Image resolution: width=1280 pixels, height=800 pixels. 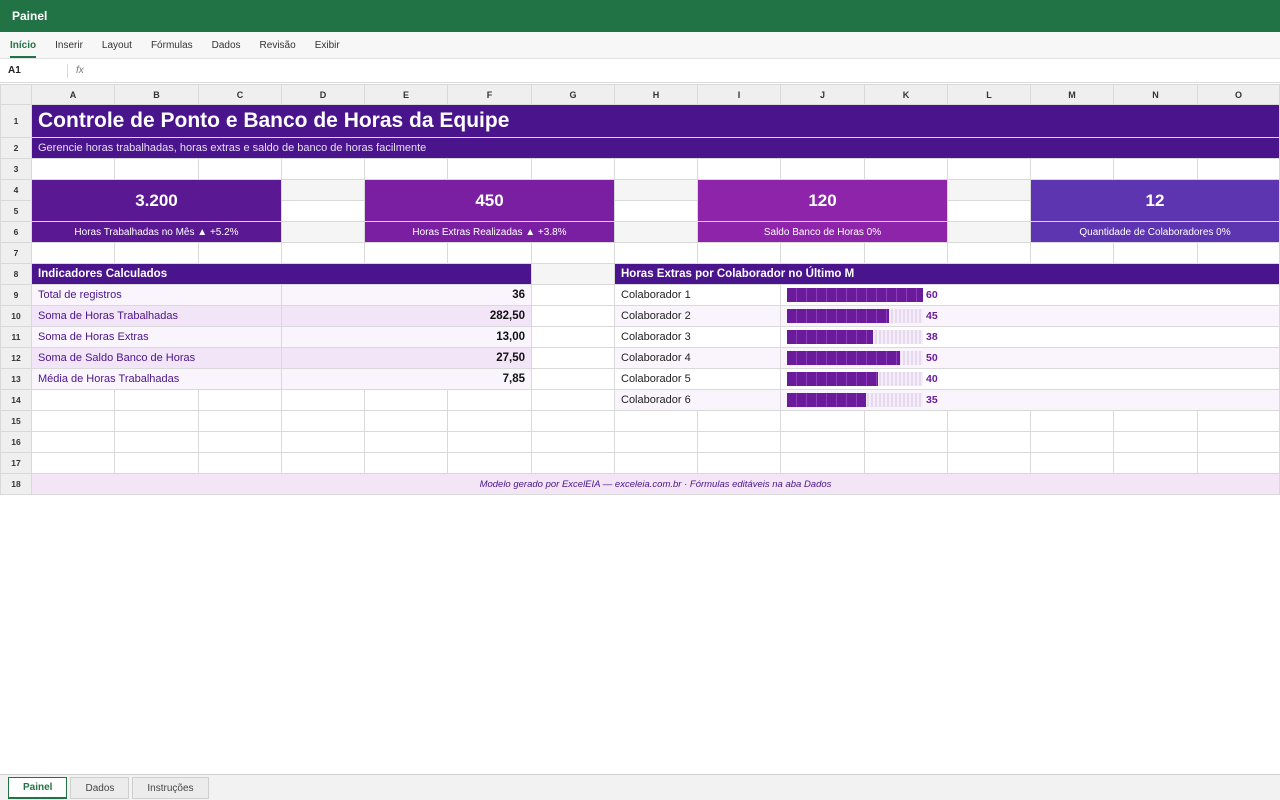 I want to click on row-header: 4, so click(x=16, y=190).